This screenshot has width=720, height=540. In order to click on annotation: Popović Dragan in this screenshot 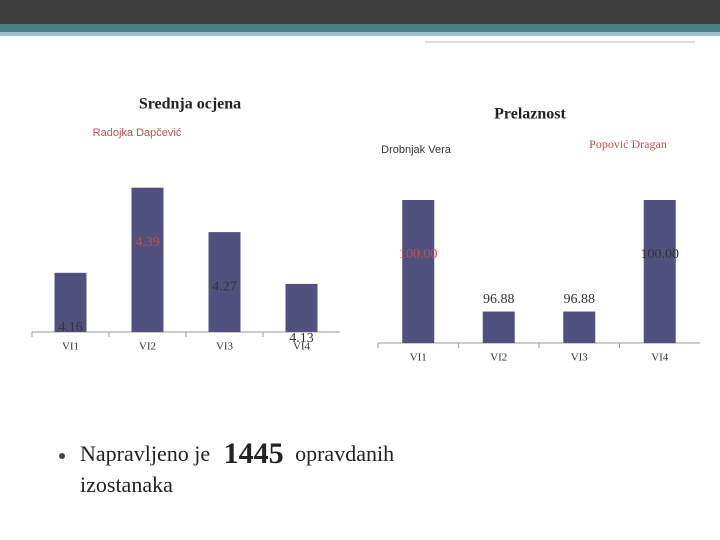, I will do `click(628, 144)`.